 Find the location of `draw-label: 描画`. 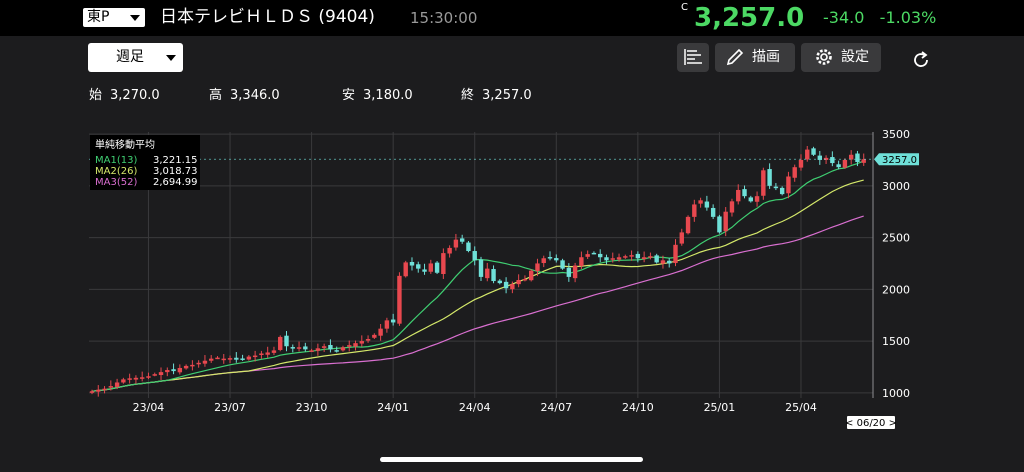

draw-label: 描画 is located at coordinates (766, 57).